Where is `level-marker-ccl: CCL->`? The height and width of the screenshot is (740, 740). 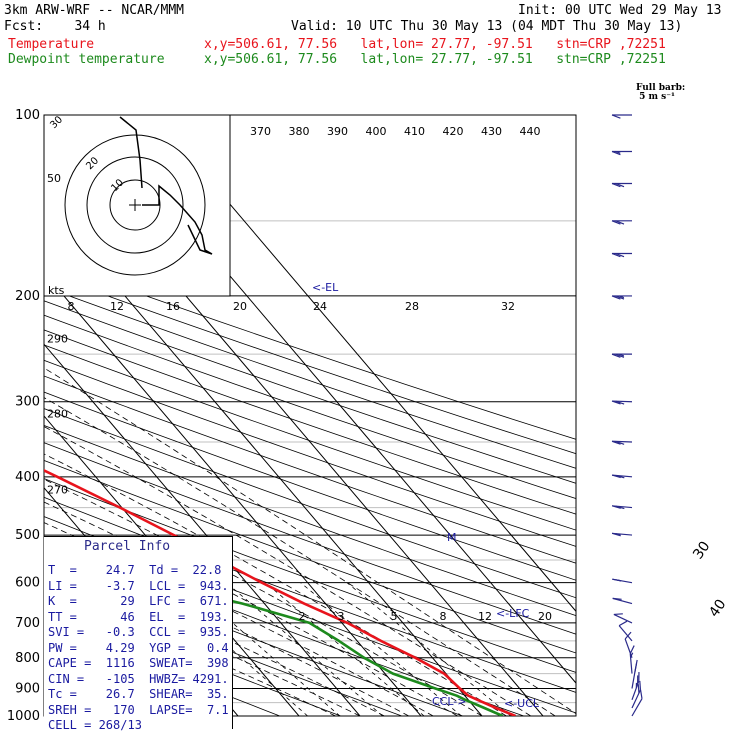 level-marker-ccl: CCL-> is located at coordinates (449, 701).